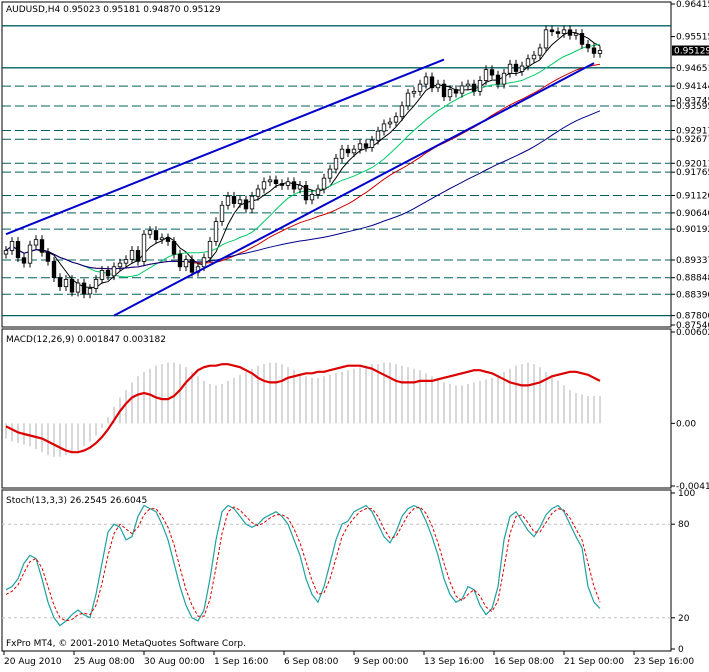 This screenshot has height=672, width=709. I want to click on price-tick-label: 0.95515, so click(692, 38).